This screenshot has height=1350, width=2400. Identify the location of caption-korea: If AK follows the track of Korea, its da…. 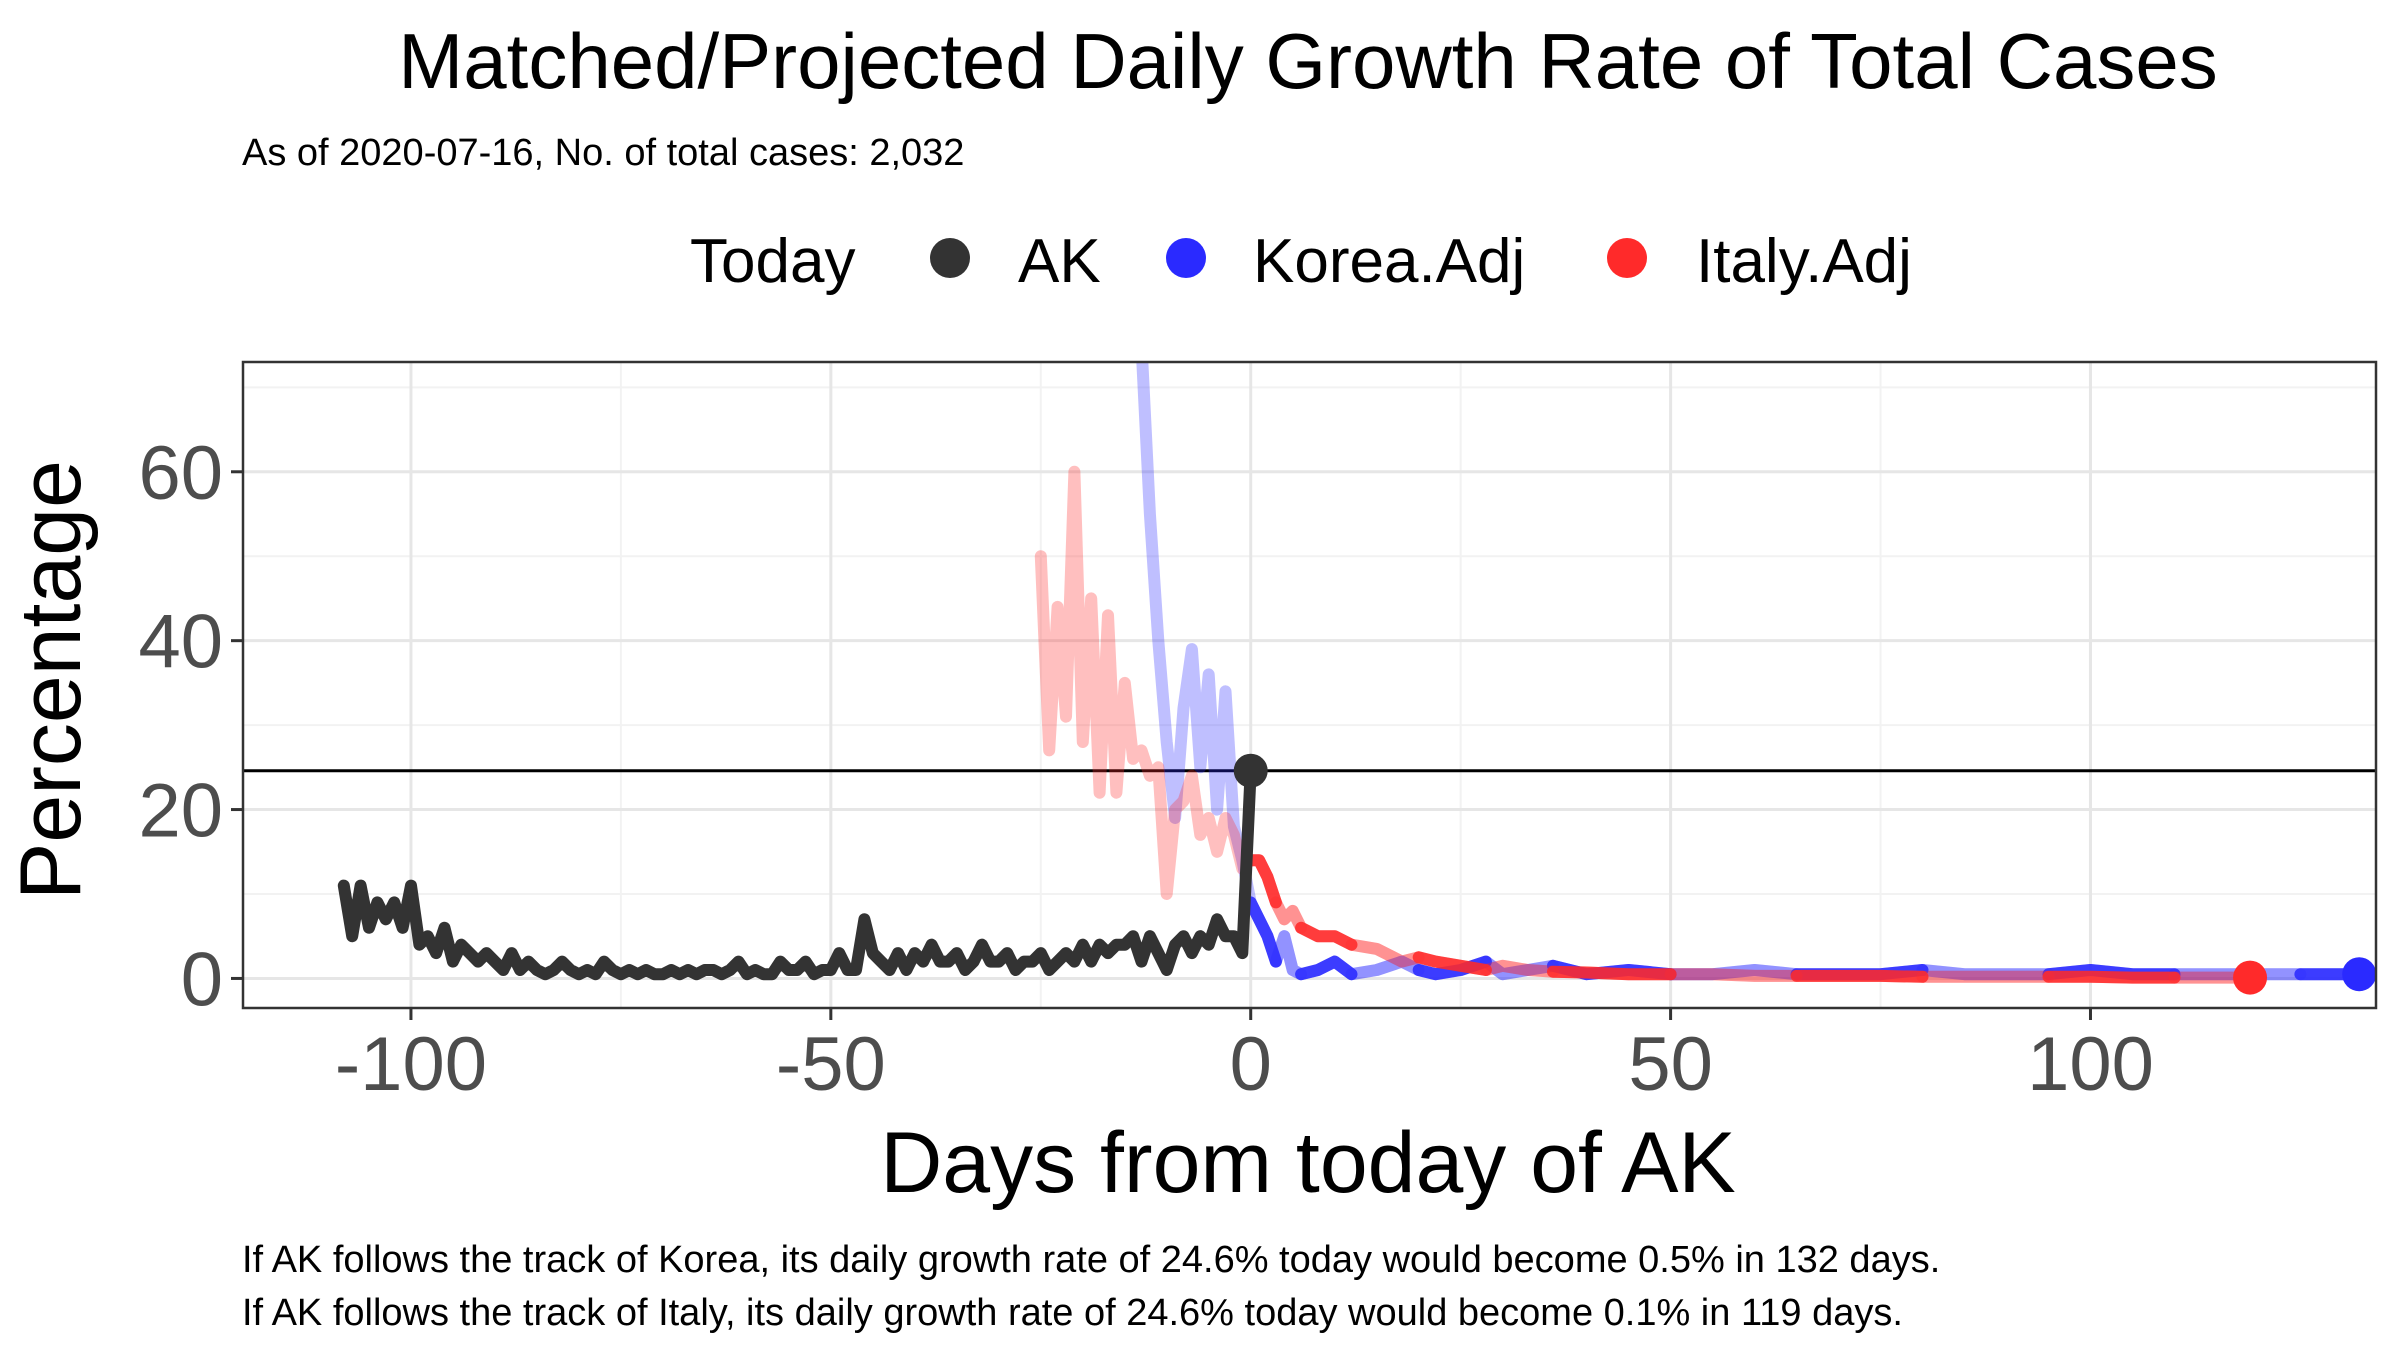
(1091, 1260).